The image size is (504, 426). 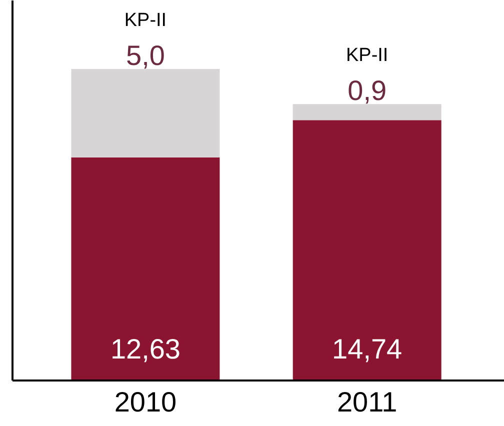 What do you see at coordinates (367, 349) in the screenshot?
I see `data-label: 14,74` at bounding box center [367, 349].